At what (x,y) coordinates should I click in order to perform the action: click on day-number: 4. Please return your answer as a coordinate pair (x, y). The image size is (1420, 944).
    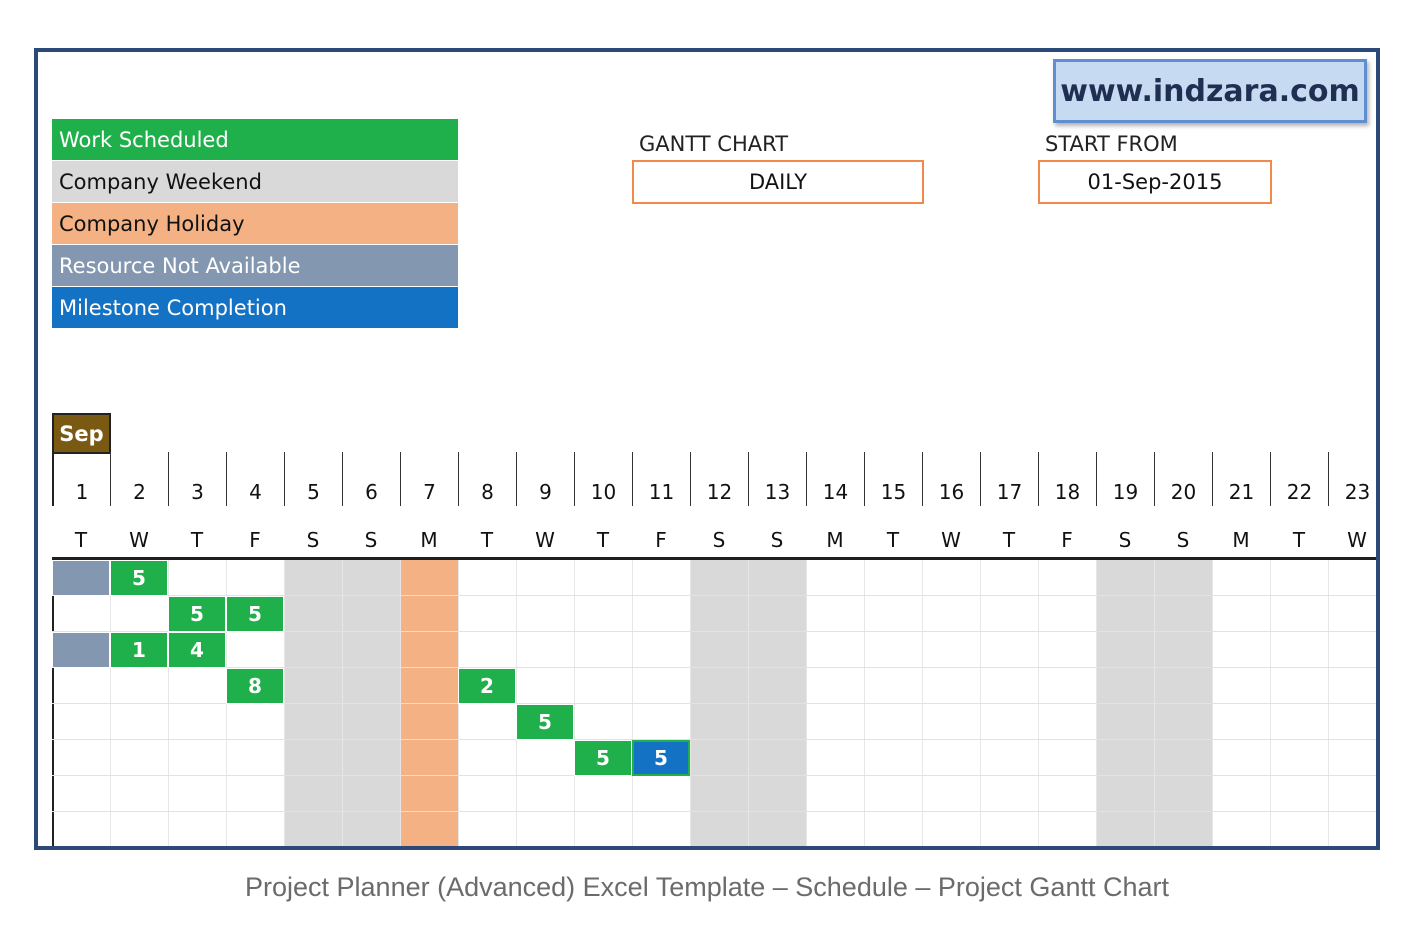
    Looking at the image, I should click on (255, 479).